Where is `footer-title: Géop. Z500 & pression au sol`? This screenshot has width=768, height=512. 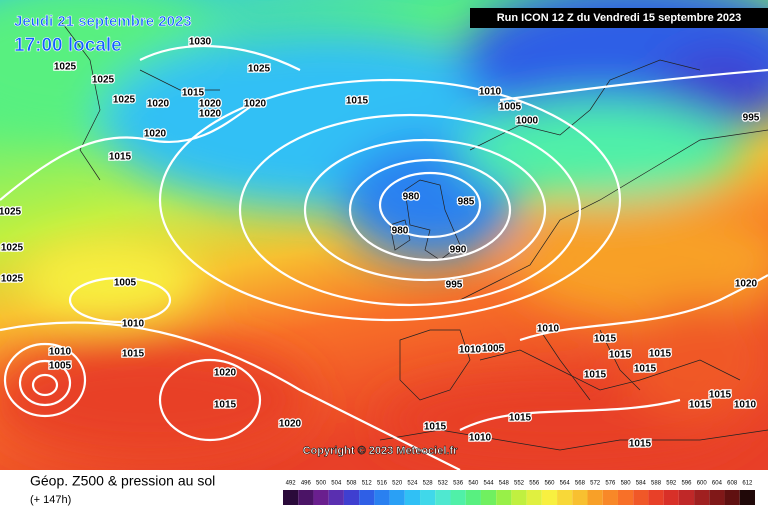 footer-title: Géop. Z500 & pression au sol is located at coordinates (122, 481).